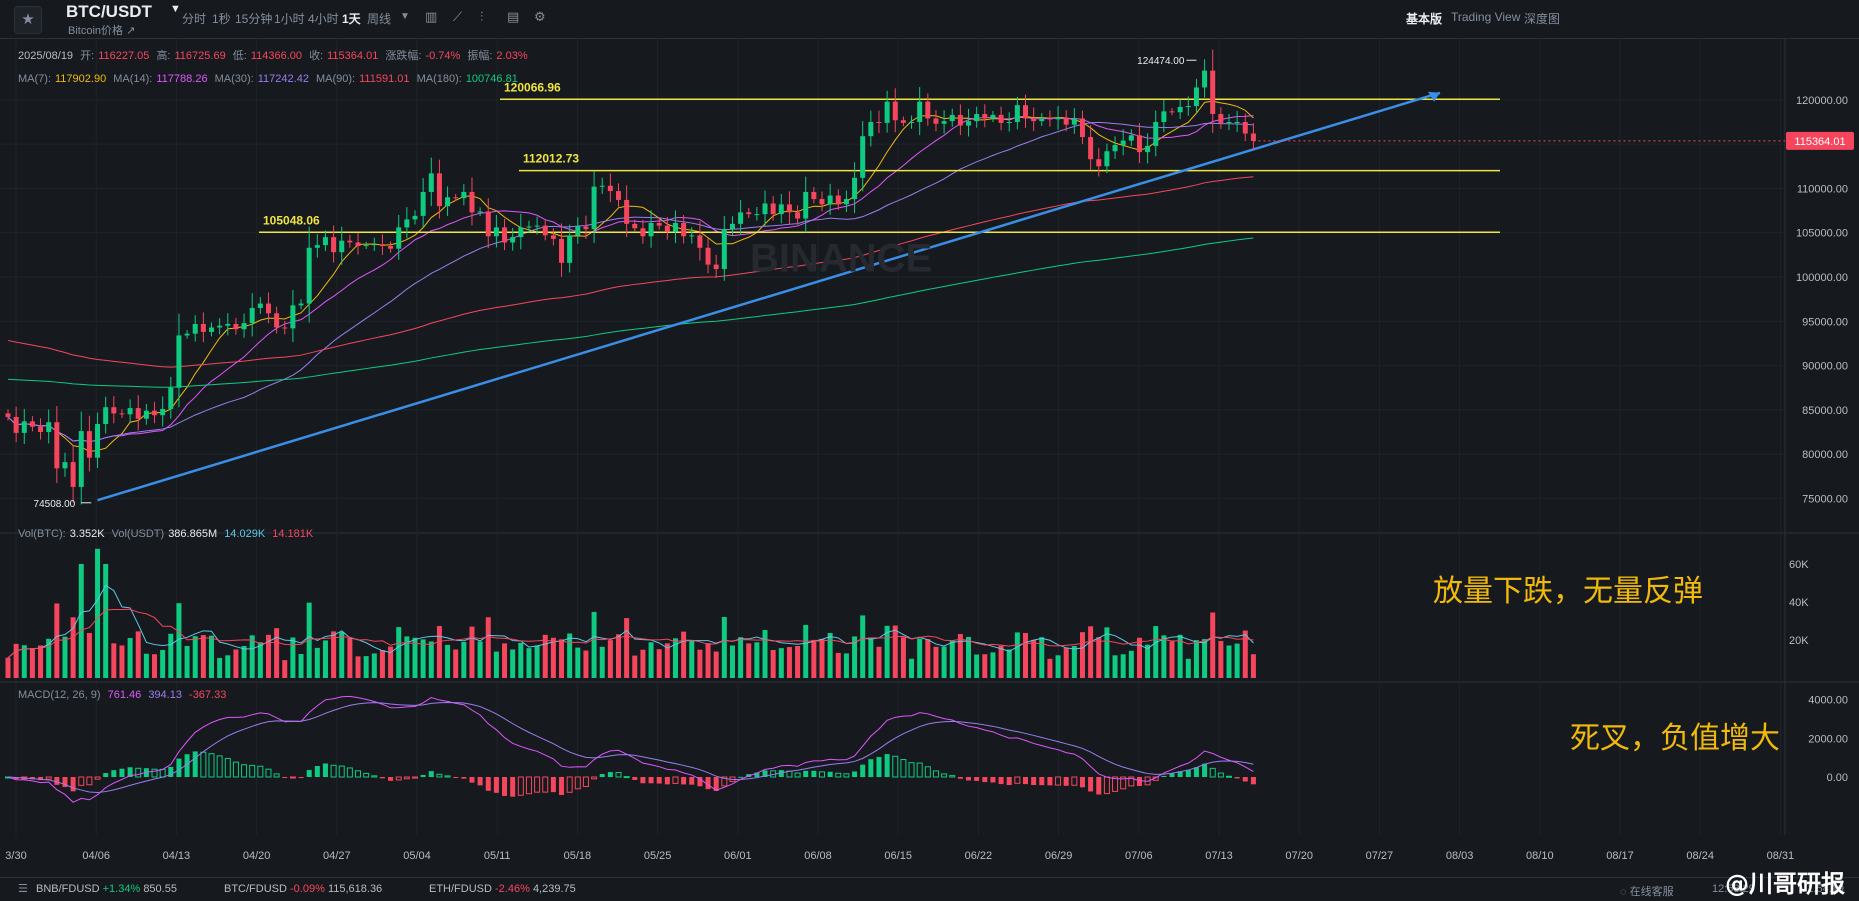 The height and width of the screenshot is (901, 1859). Describe the element at coordinates (303, 889) in the screenshot. I see `ticker-btc: BTC/FDUSD -0.09% 115,618.36` at that location.